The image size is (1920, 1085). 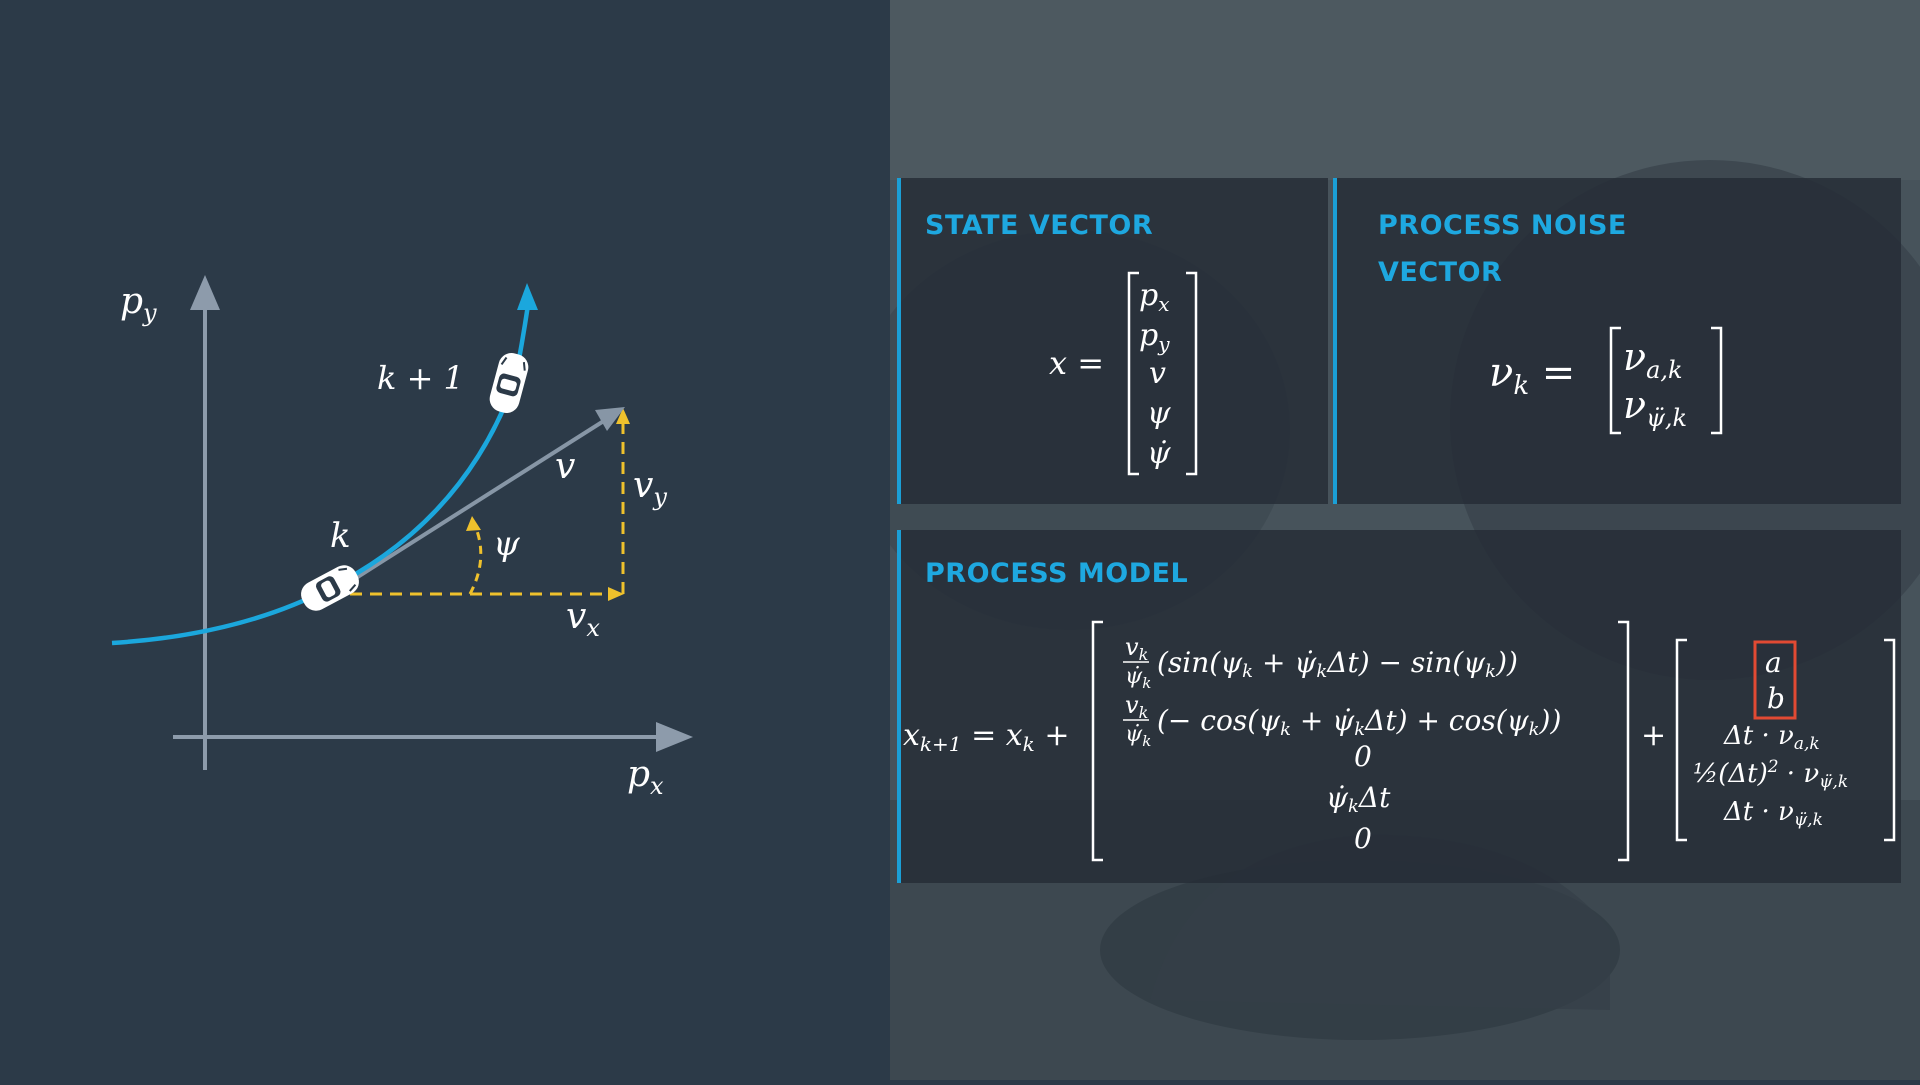 What do you see at coordinates (1770, 774) in the screenshot?
I see `svg-text: ½(Δt)2 · νψ̈,k` at bounding box center [1770, 774].